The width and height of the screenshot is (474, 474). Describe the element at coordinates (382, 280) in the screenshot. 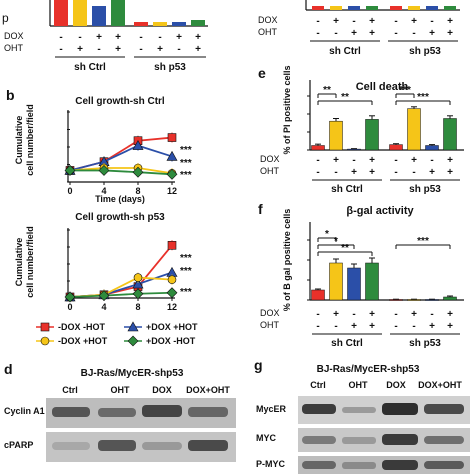

I see `chart-f-plot: *******- + - + - + - +- - + + - - + +` at that location.